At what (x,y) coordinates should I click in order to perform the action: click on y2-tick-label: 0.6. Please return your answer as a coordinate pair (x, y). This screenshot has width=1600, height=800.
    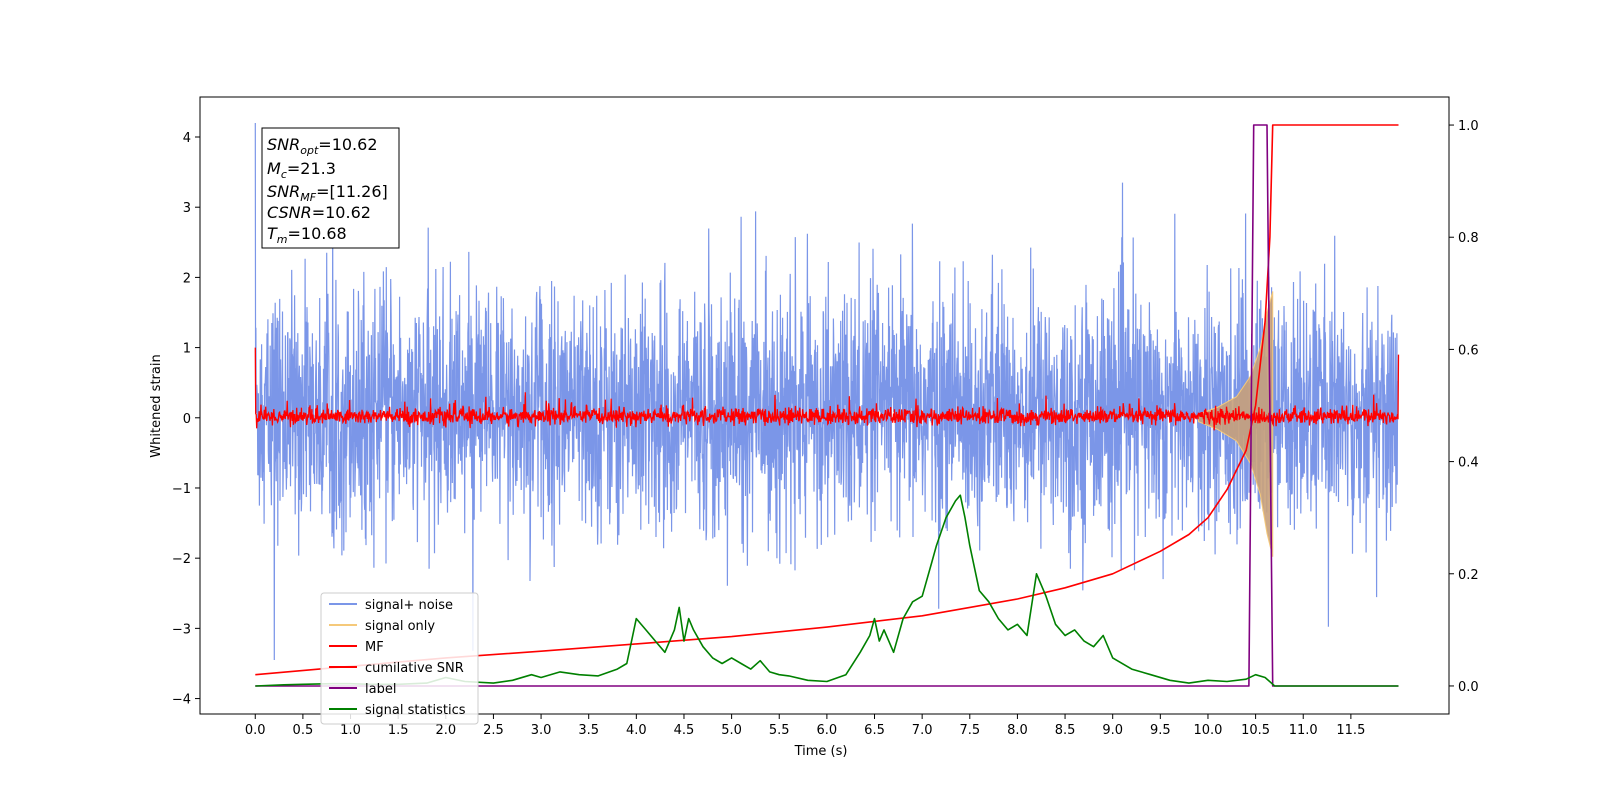
    Looking at the image, I should click on (1468, 350).